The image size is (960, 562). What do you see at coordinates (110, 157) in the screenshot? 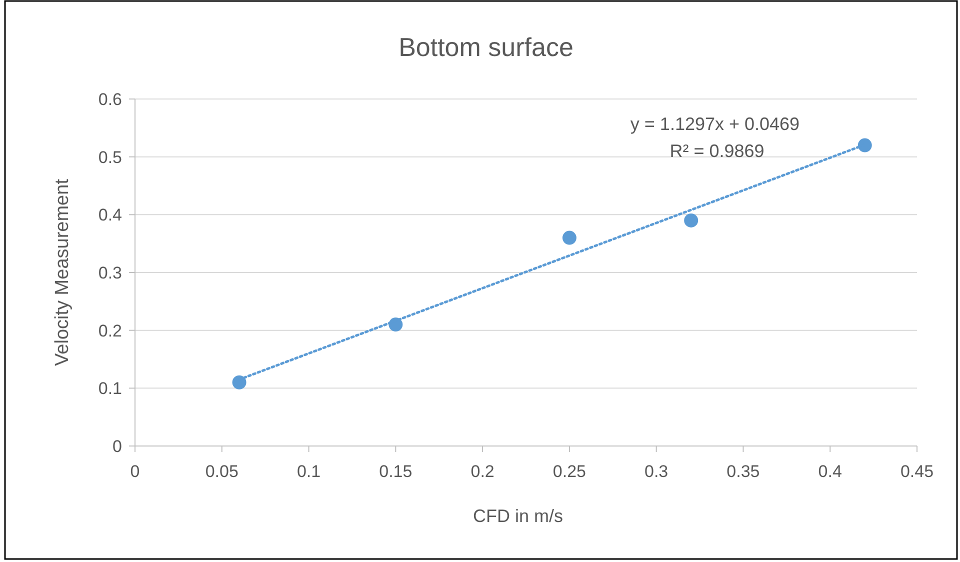
I see `y-tick-label: 0.5` at bounding box center [110, 157].